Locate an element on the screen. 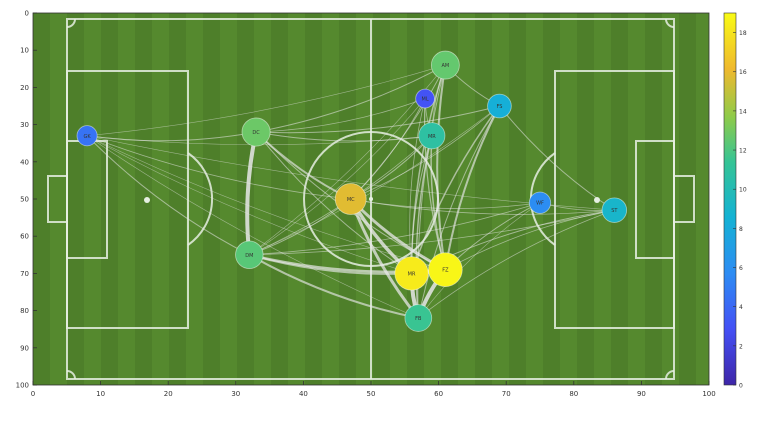  x-tick-label: 50 is located at coordinates (371, 394).